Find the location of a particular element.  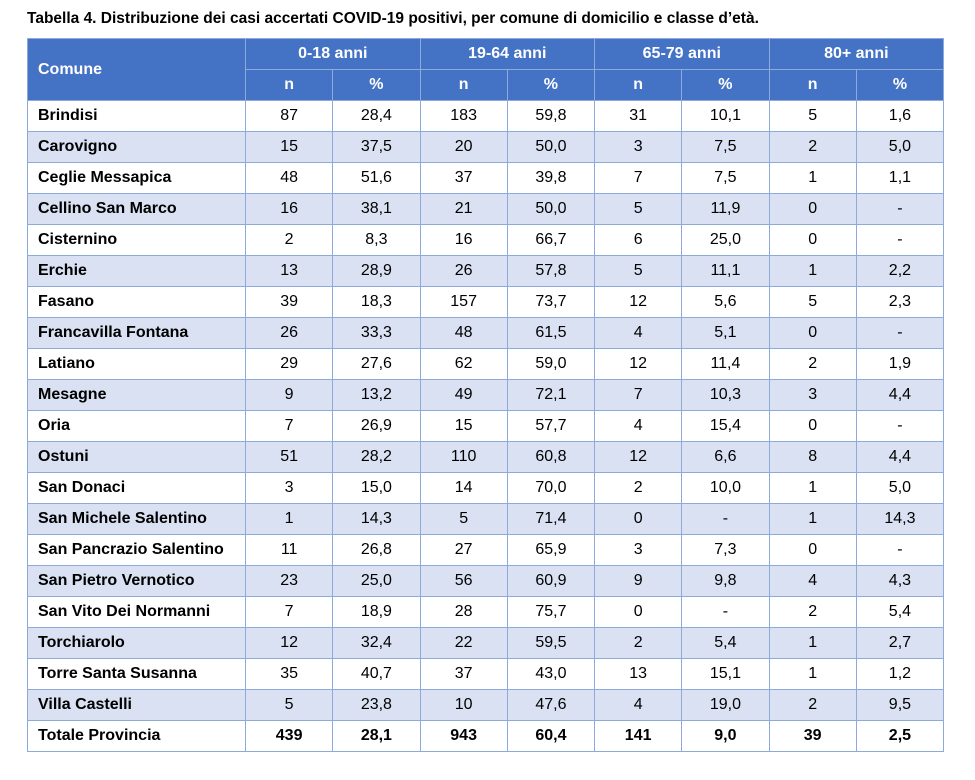

value-cell: 66,7 is located at coordinates (551, 240).